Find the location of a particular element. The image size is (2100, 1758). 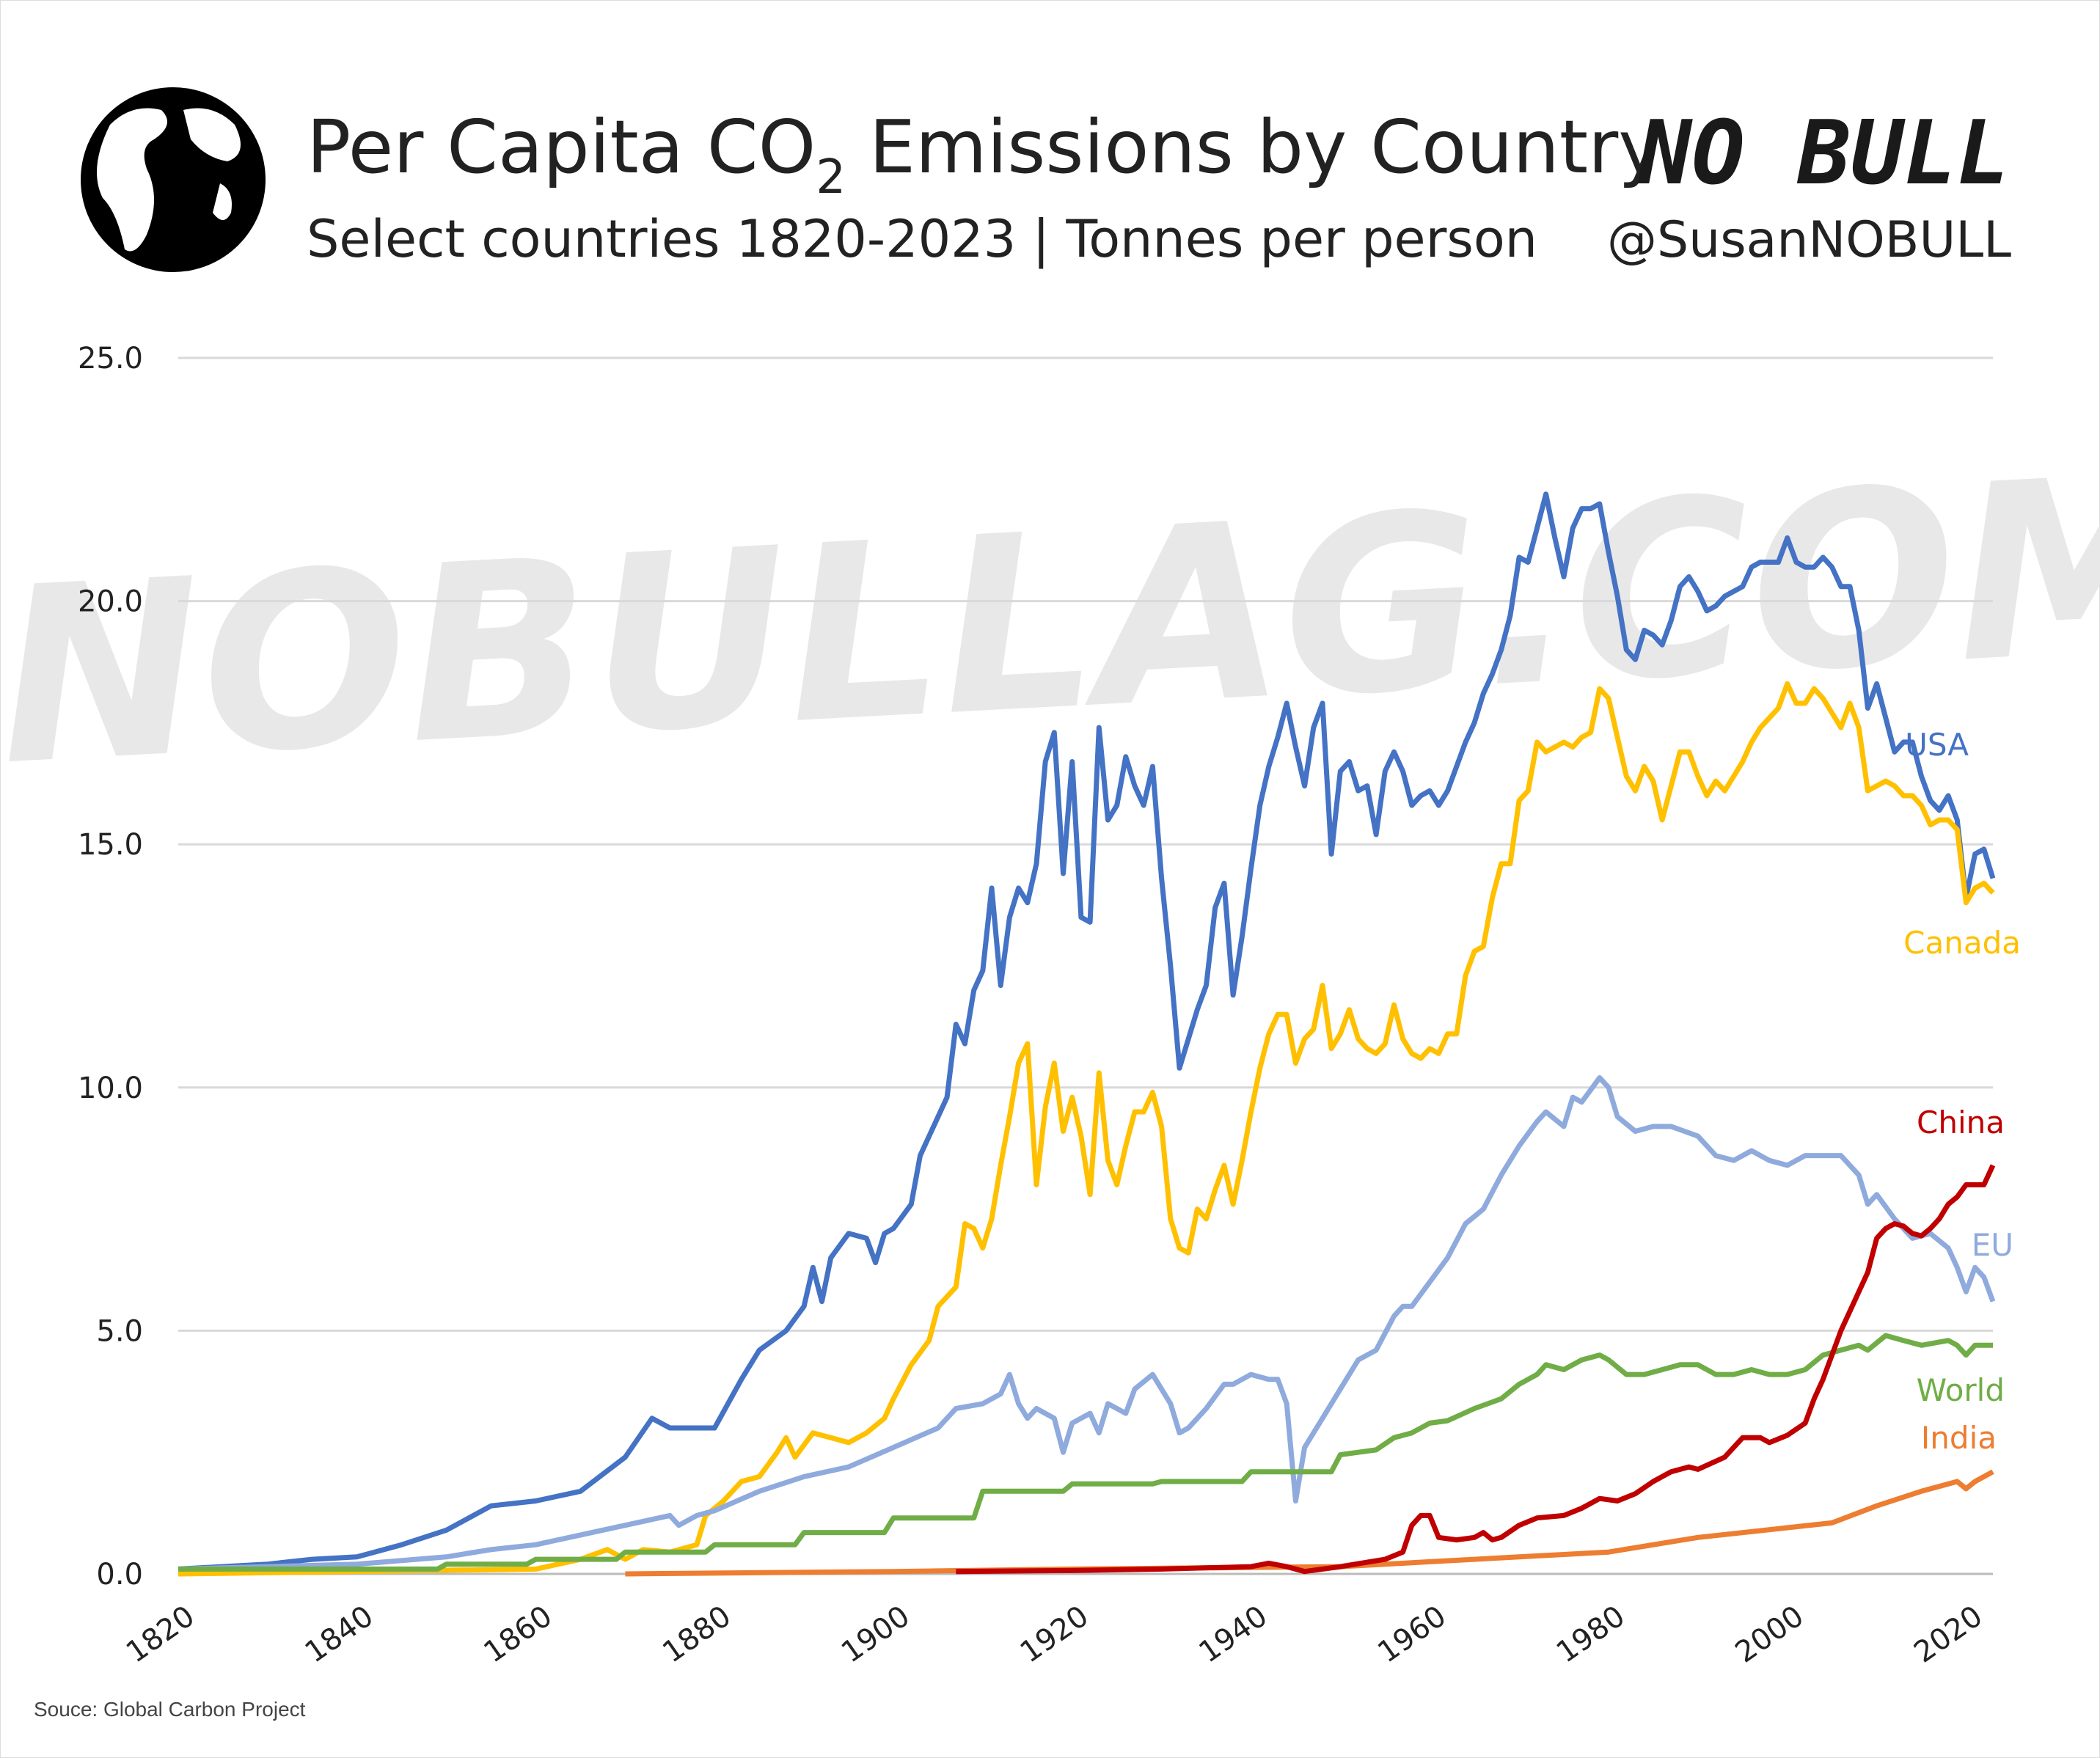

series-line-china is located at coordinates (1476, 1369).